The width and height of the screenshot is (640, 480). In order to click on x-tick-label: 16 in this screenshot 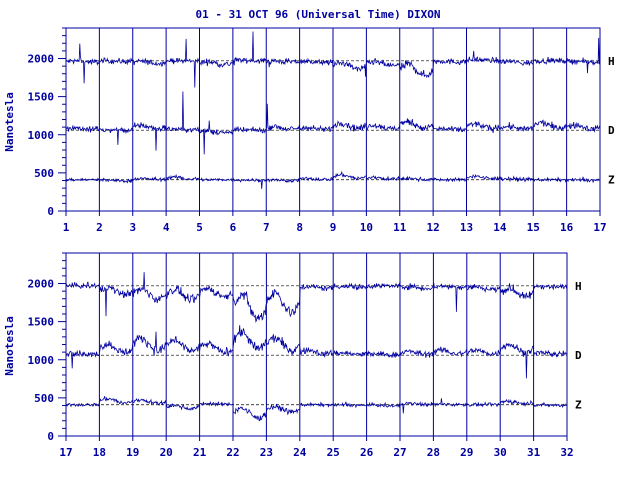, I will do `click(567, 227)`.